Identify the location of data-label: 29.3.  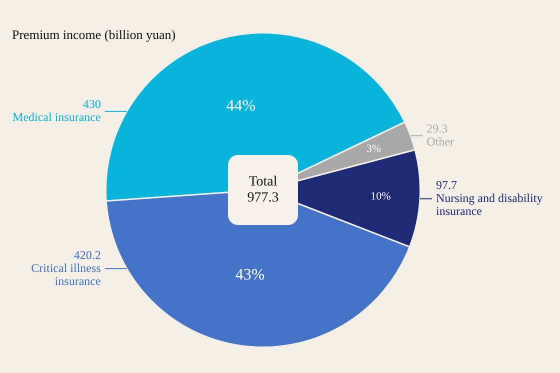
(437, 128).